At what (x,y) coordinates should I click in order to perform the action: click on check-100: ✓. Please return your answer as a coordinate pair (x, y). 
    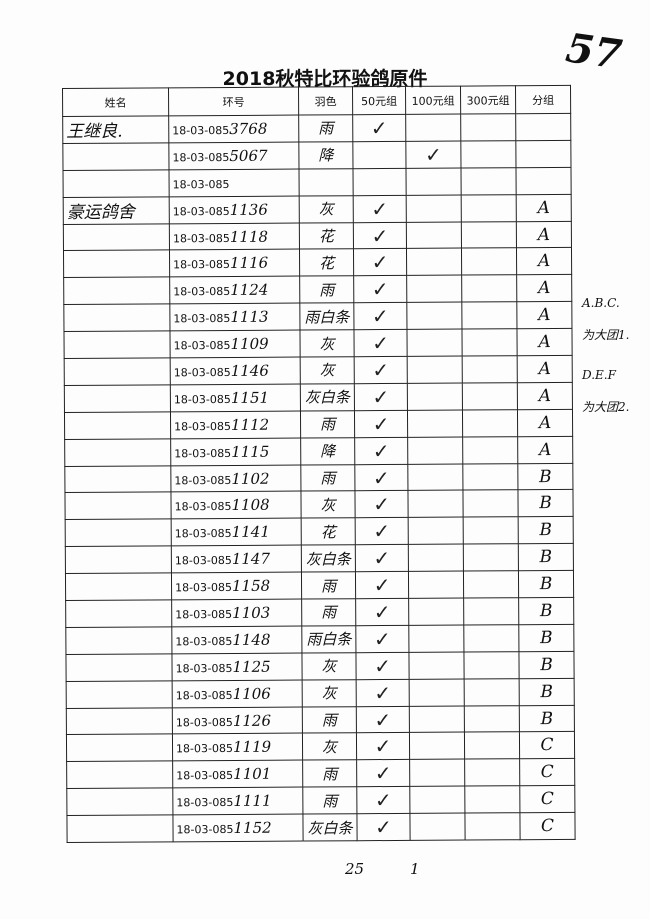
    Looking at the image, I should click on (433, 154).